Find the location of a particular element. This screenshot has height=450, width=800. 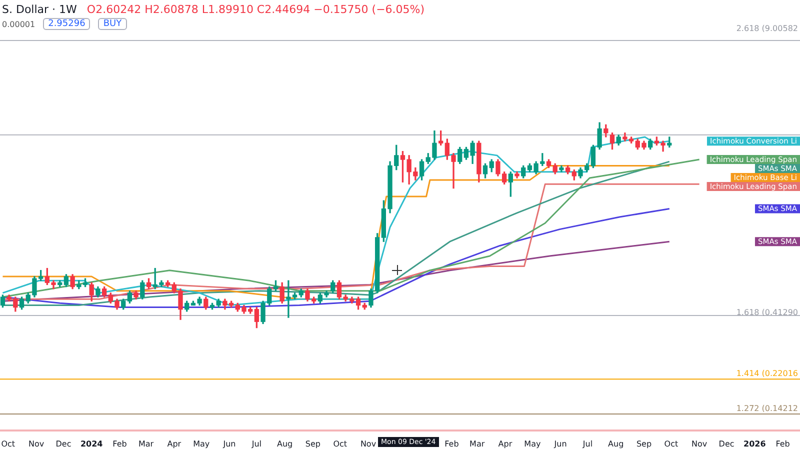

chart-title: S. Dollar · 1W is located at coordinates (39, 9).